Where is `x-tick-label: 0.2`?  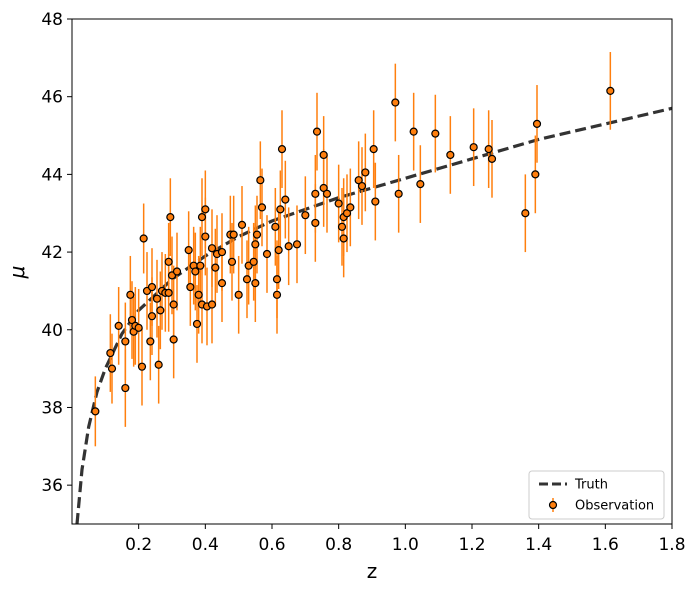 x-tick-label: 0.2 is located at coordinates (138, 545).